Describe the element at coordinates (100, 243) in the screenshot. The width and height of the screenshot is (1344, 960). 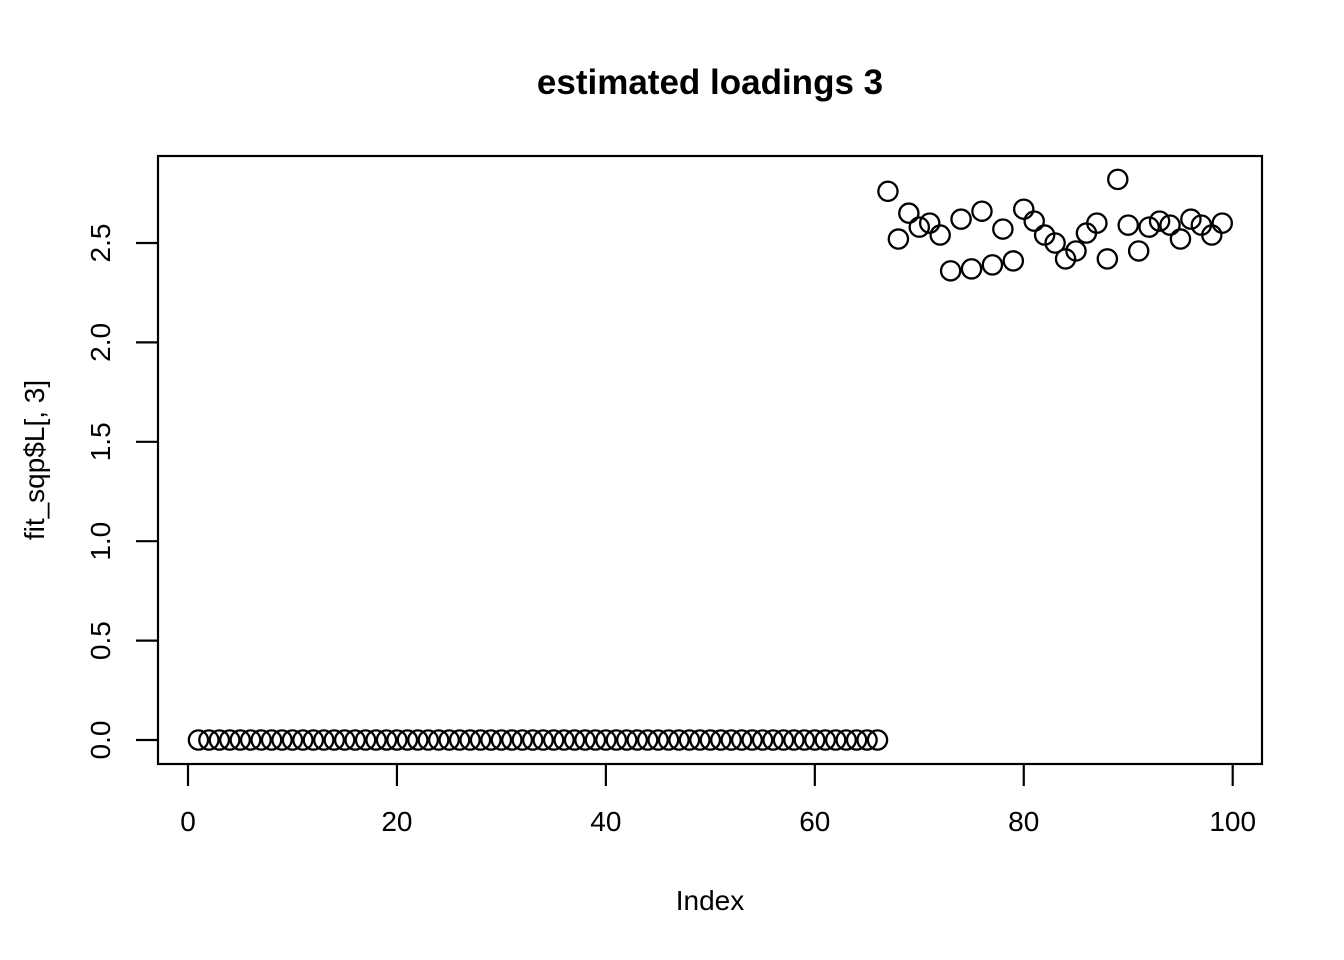
I see `y-tick-label: 2.5` at that location.